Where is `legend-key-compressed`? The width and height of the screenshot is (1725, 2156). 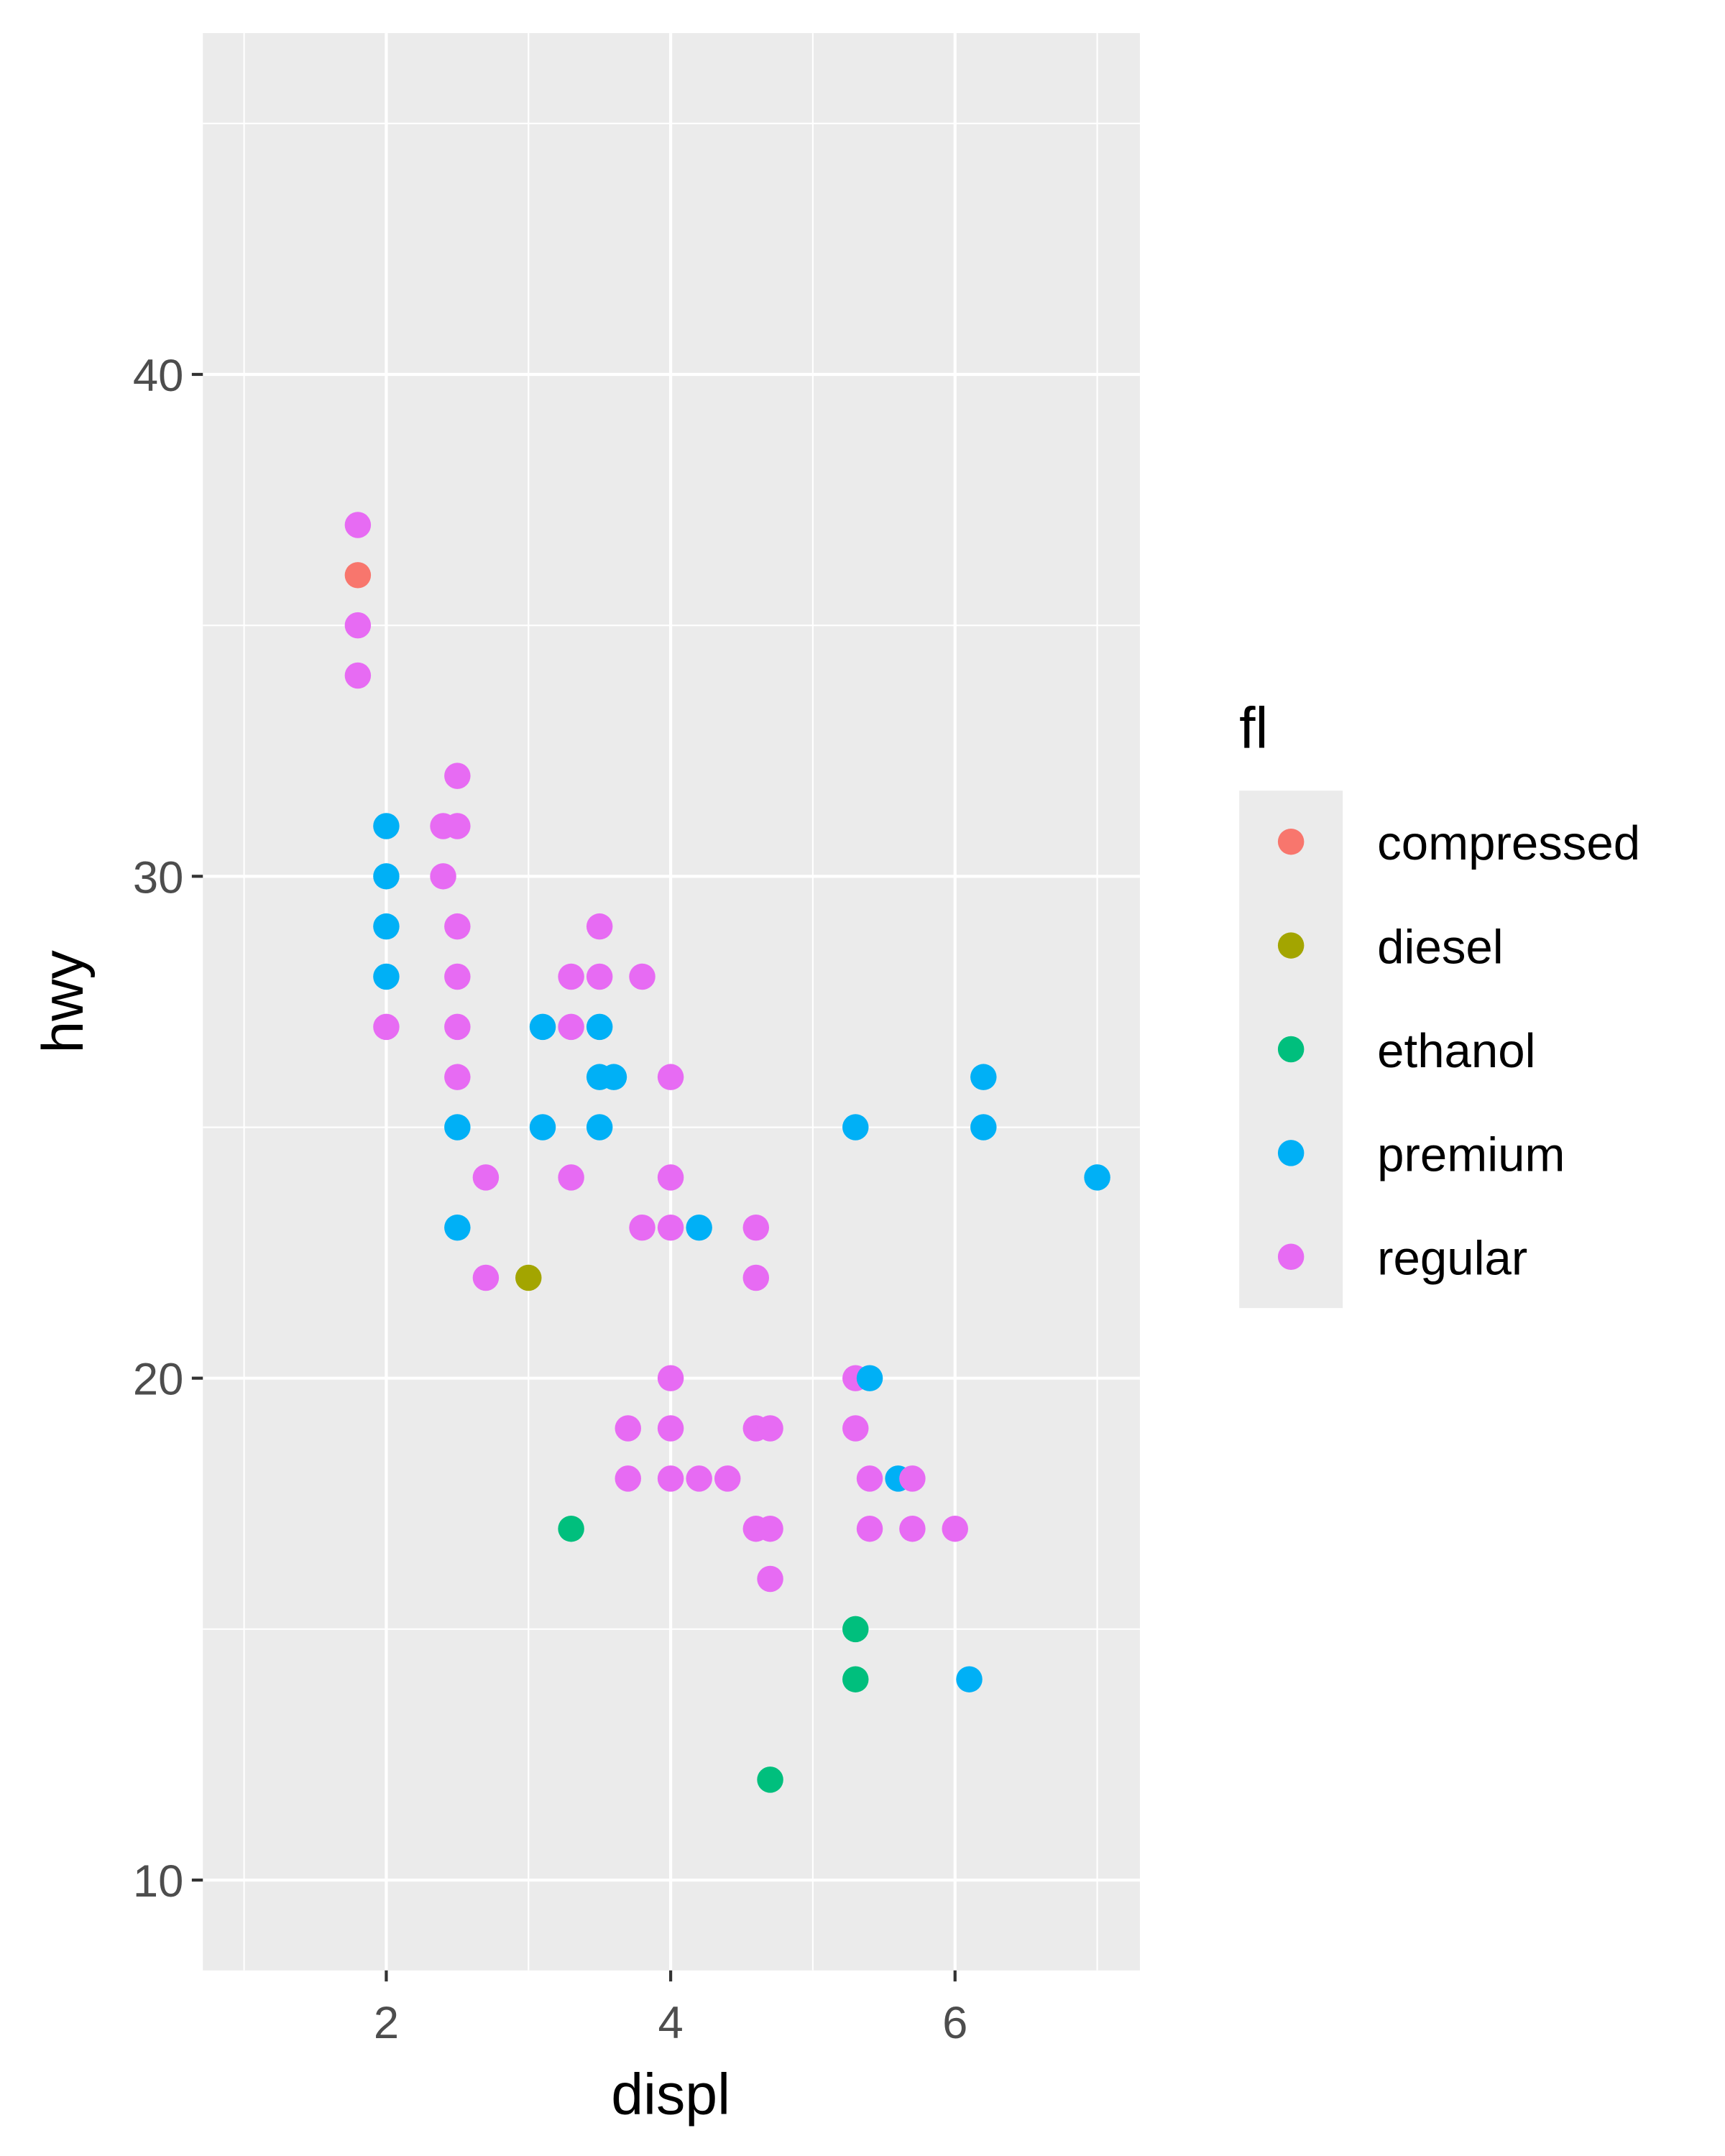
legend-key-compressed is located at coordinates (1291, 841).